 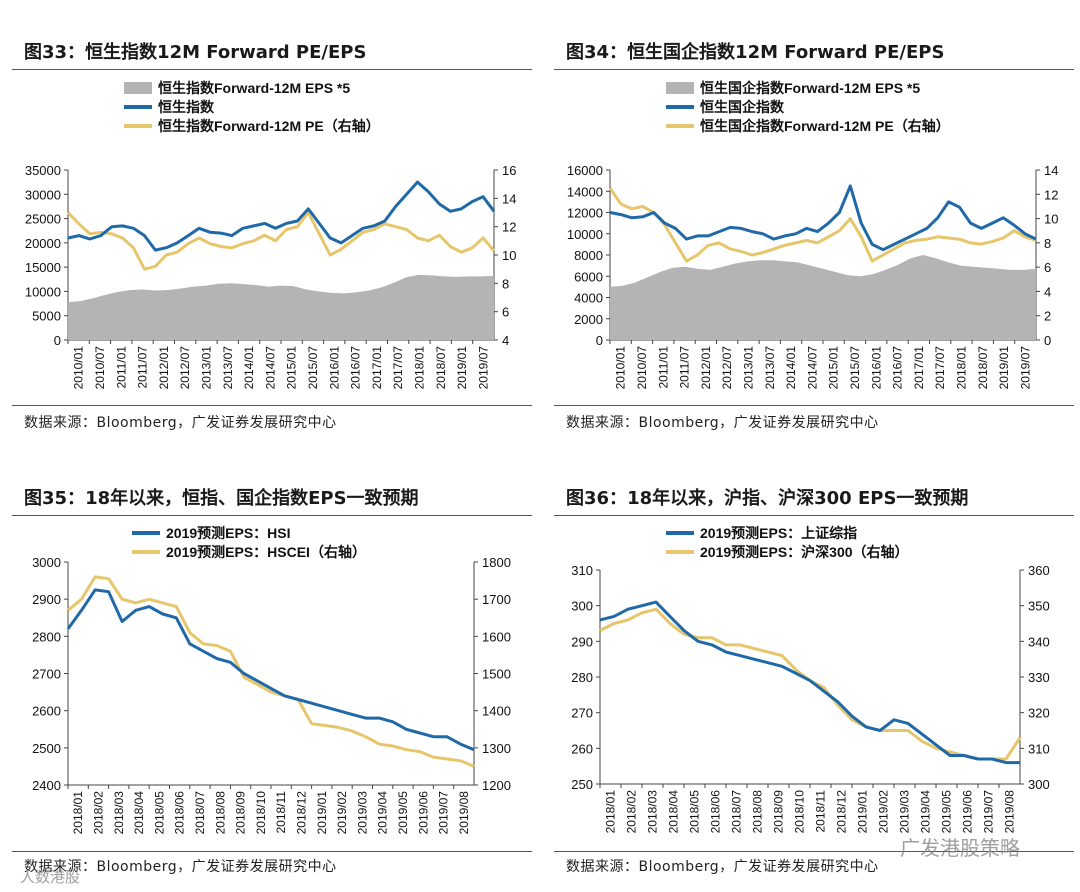 What do you see at coordinates (252, 498) in the screenshot?
I see `figure-title-text: 18年以来，恒指、国企指数EPS一致预期` at bounding box center [252, 498].